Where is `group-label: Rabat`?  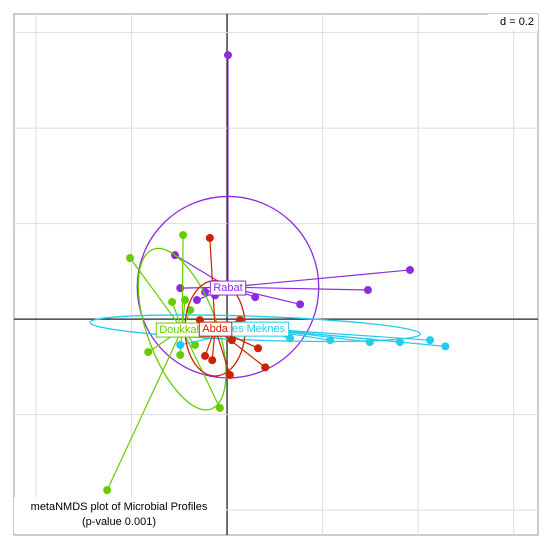 group-label: Rabat is located at coordinates (227, 288).